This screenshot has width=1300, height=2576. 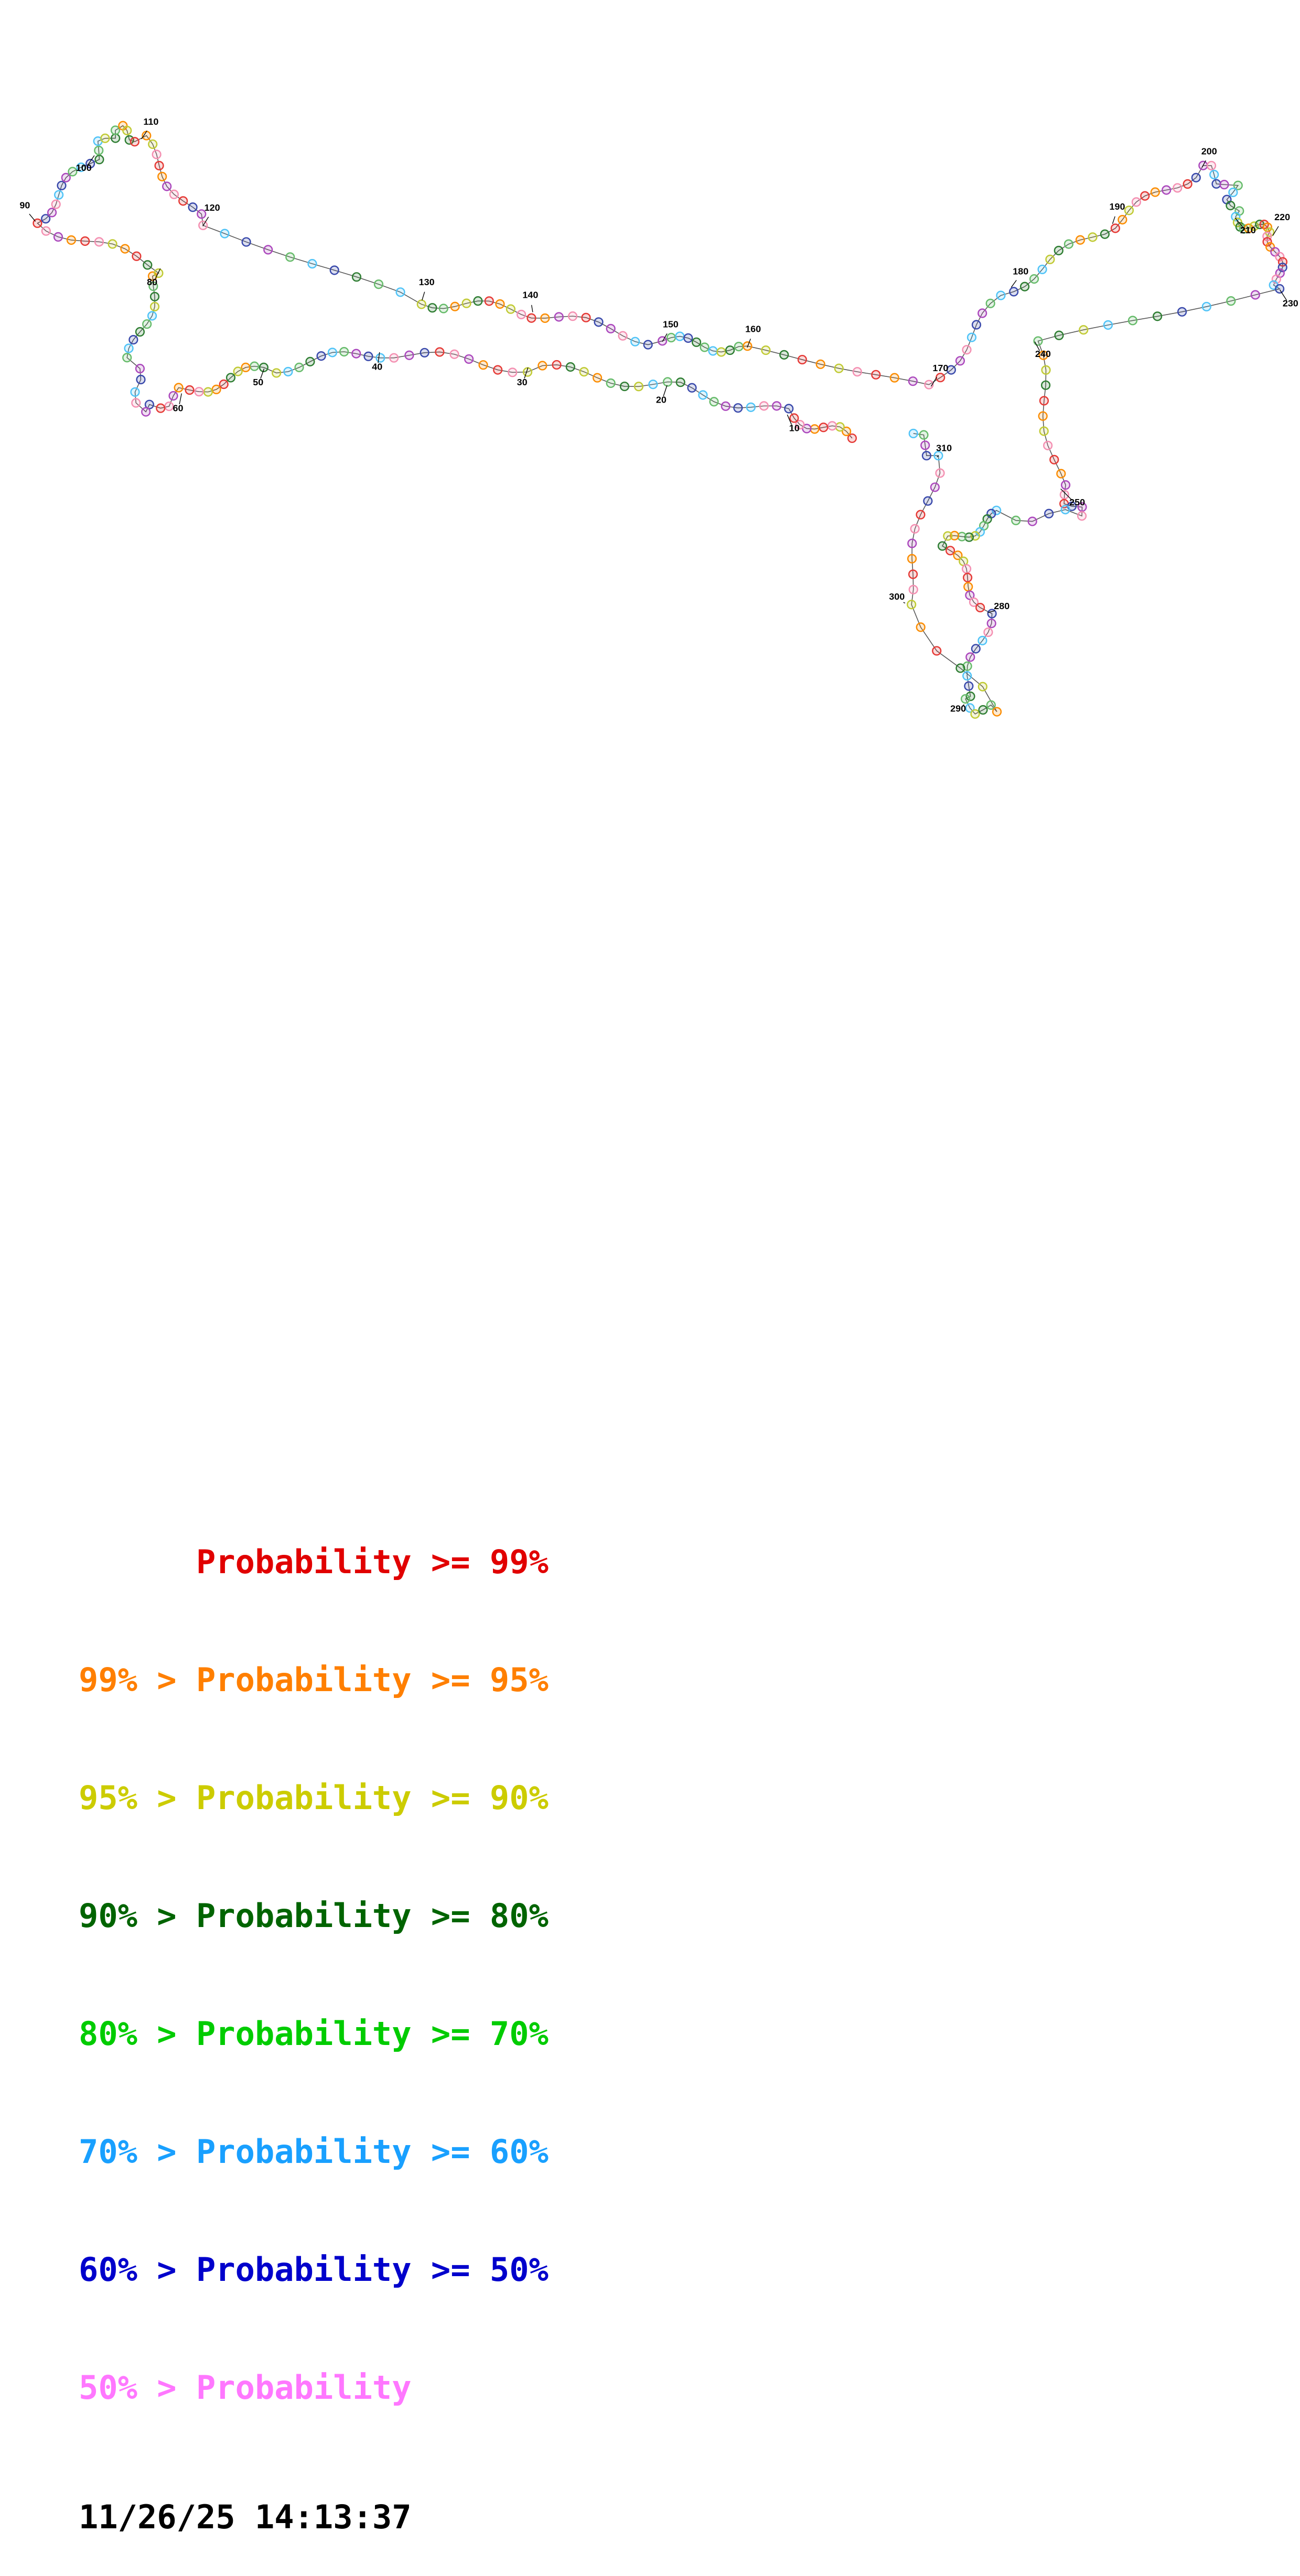 I want to click on position-label: 20, so click(x=661, y=400).